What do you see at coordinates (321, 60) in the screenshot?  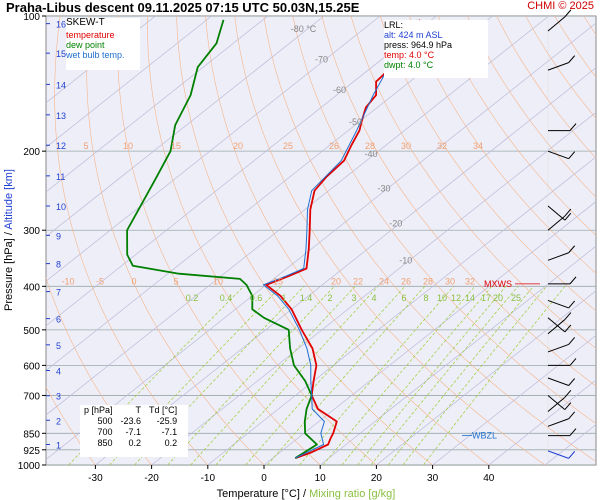 I see `temperature-label: -70` at bounding box center [321, 60].